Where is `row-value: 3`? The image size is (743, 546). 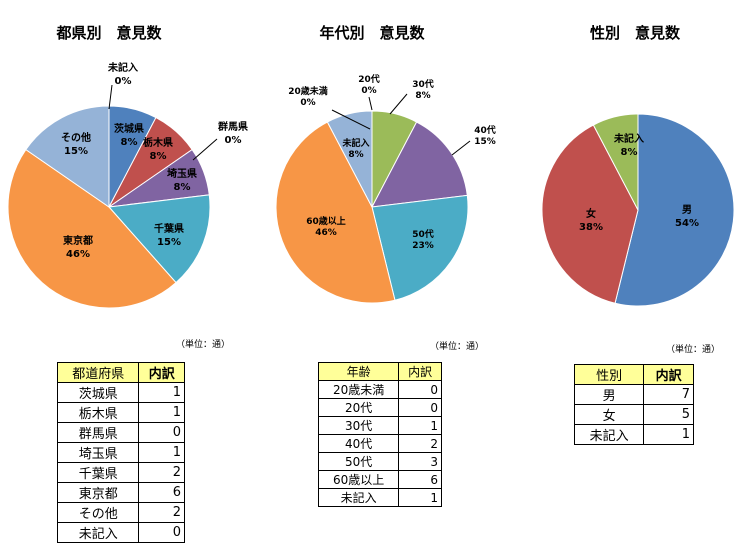
row-value: 3 is located at coordinates (420, 461).